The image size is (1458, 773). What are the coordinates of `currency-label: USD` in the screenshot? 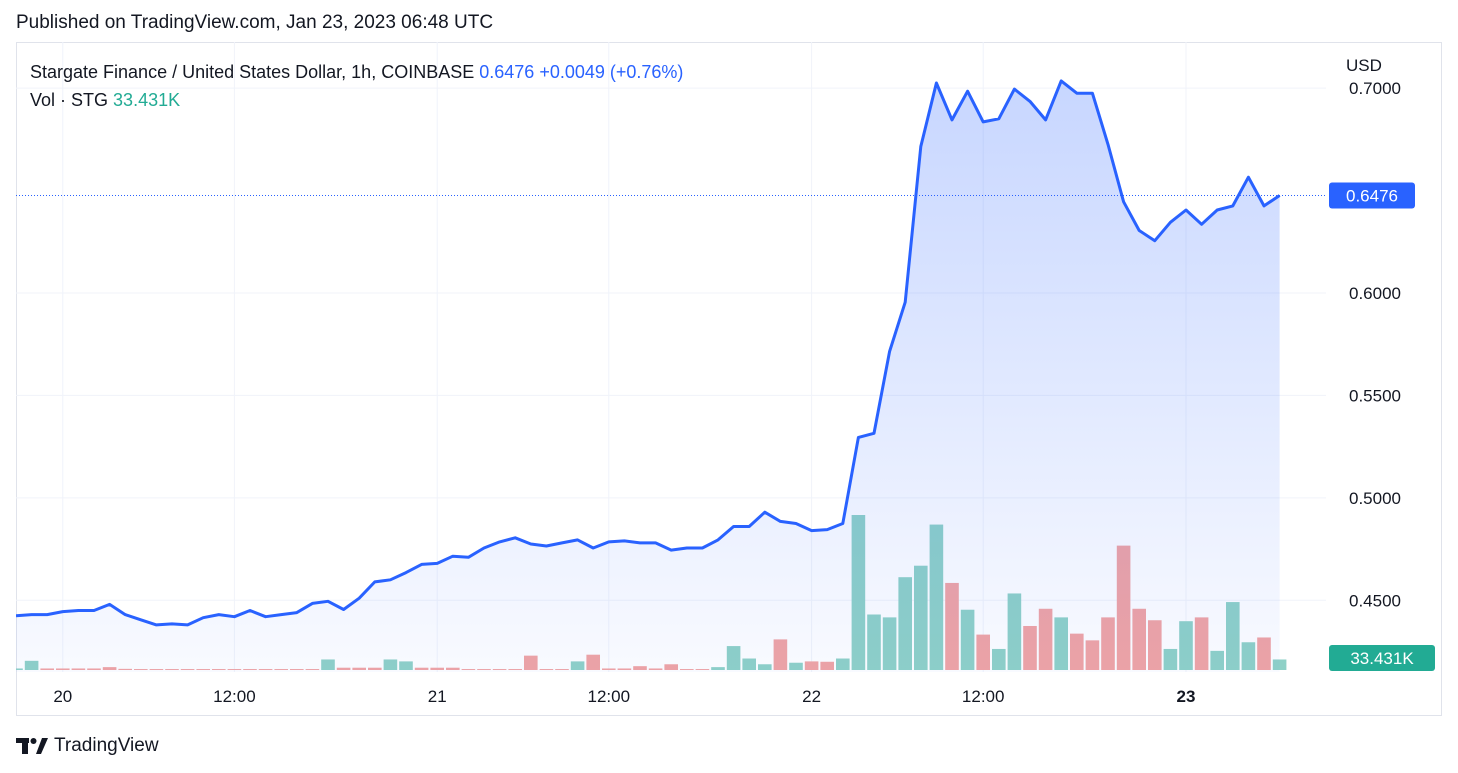 It's located at (1364, 65).